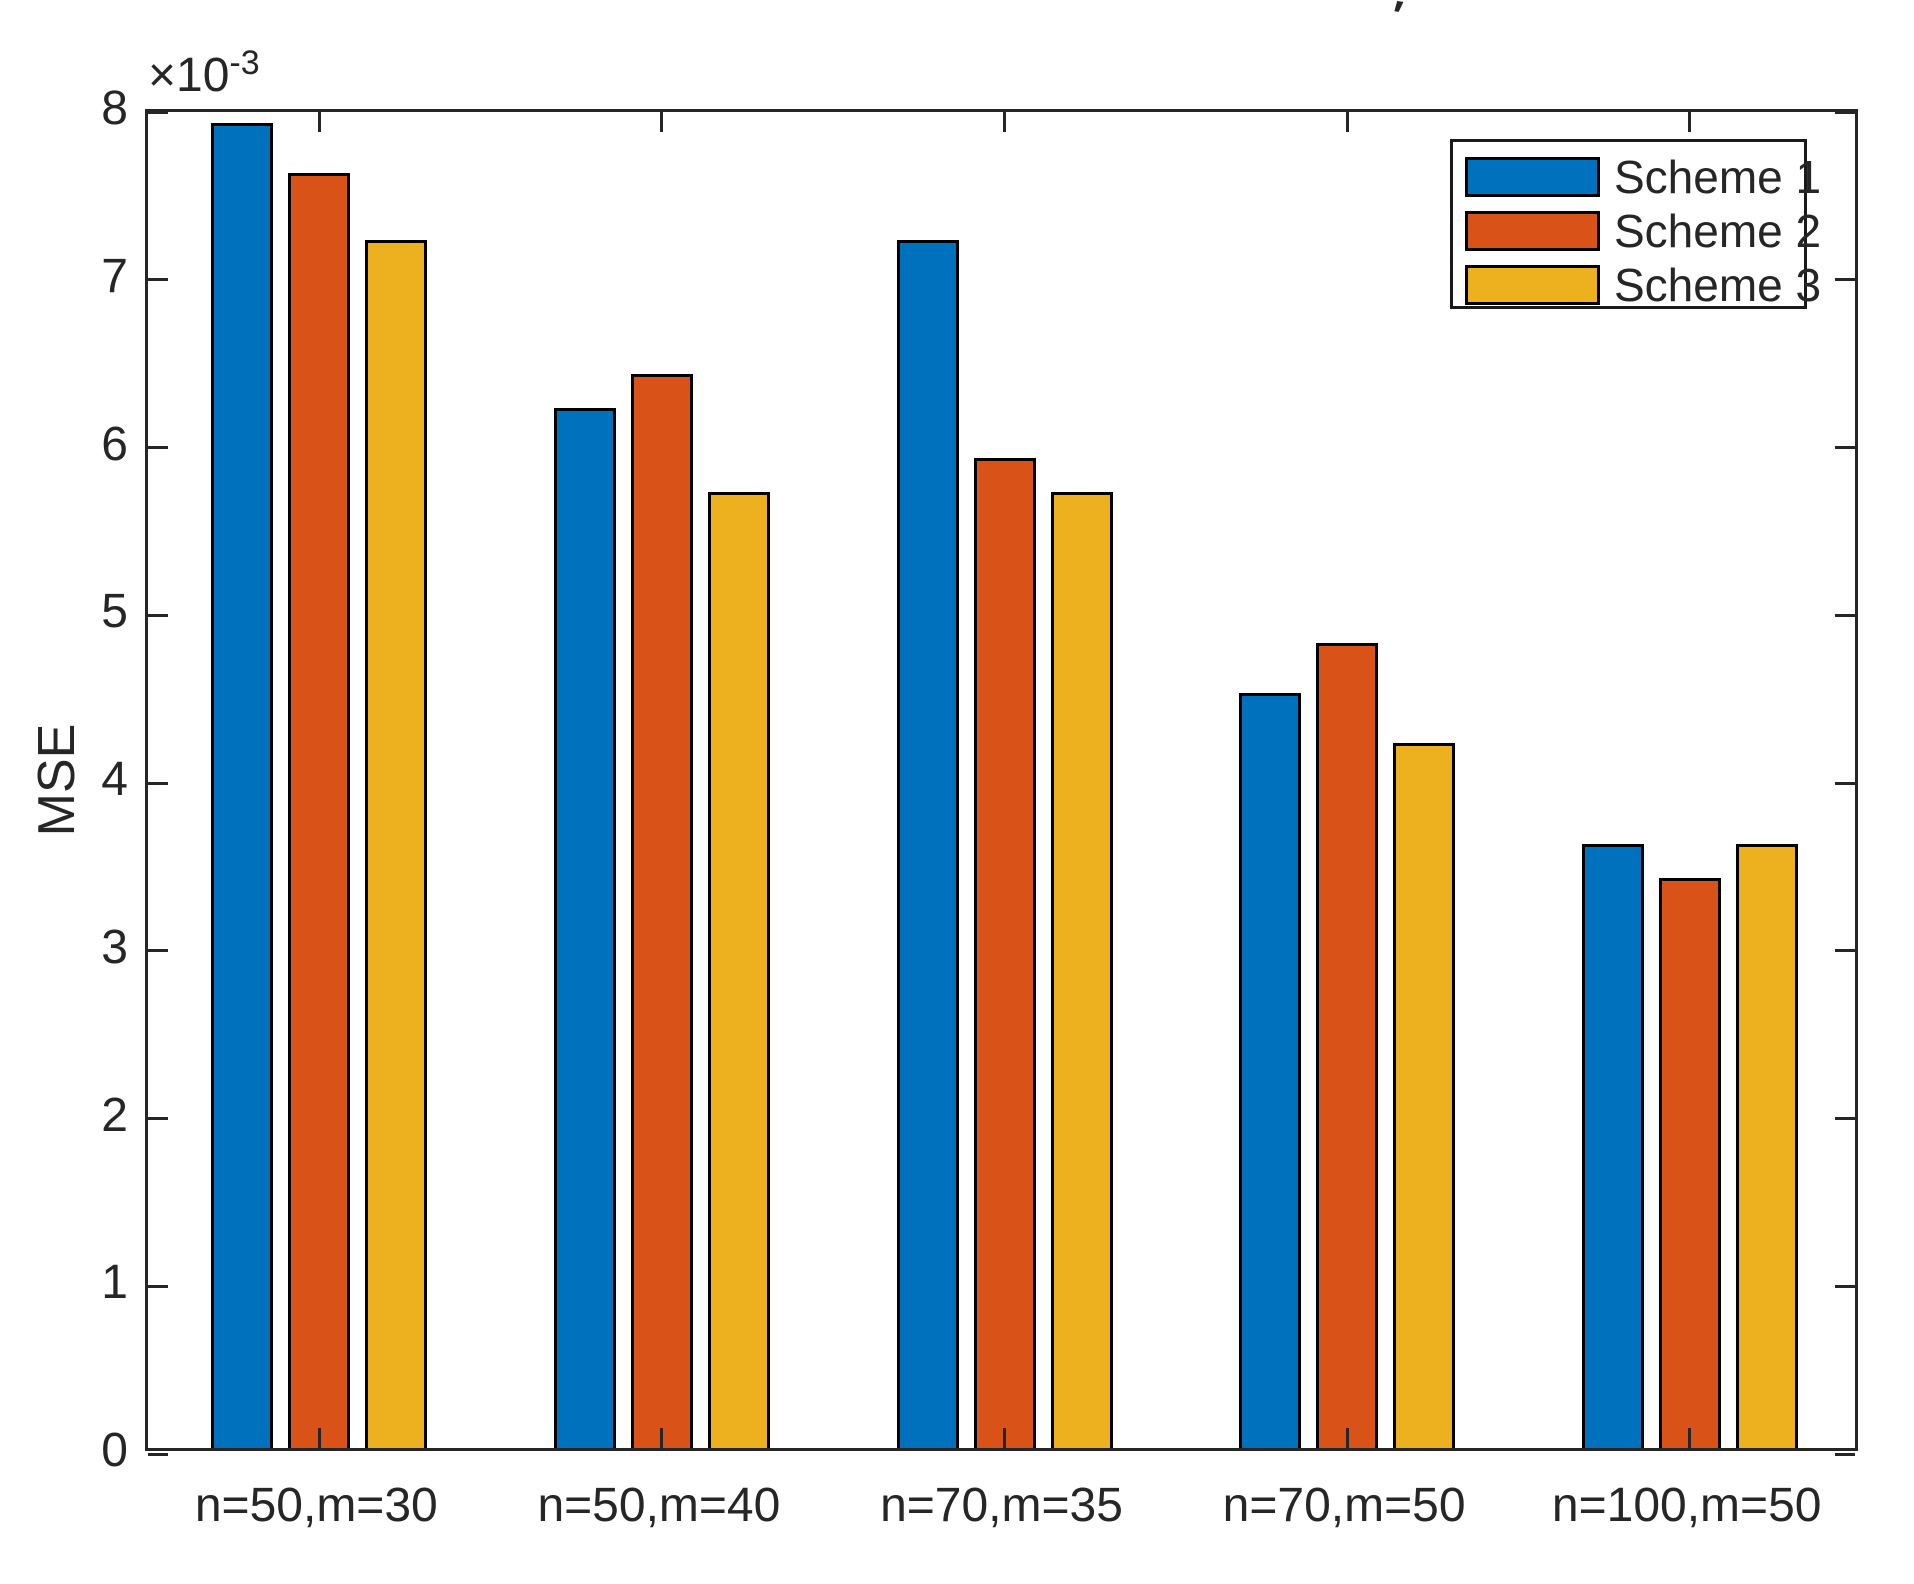 This screenshot has width=1914, height=1584. I want to click on y-tick-label-4: 4, so click(114, 779).